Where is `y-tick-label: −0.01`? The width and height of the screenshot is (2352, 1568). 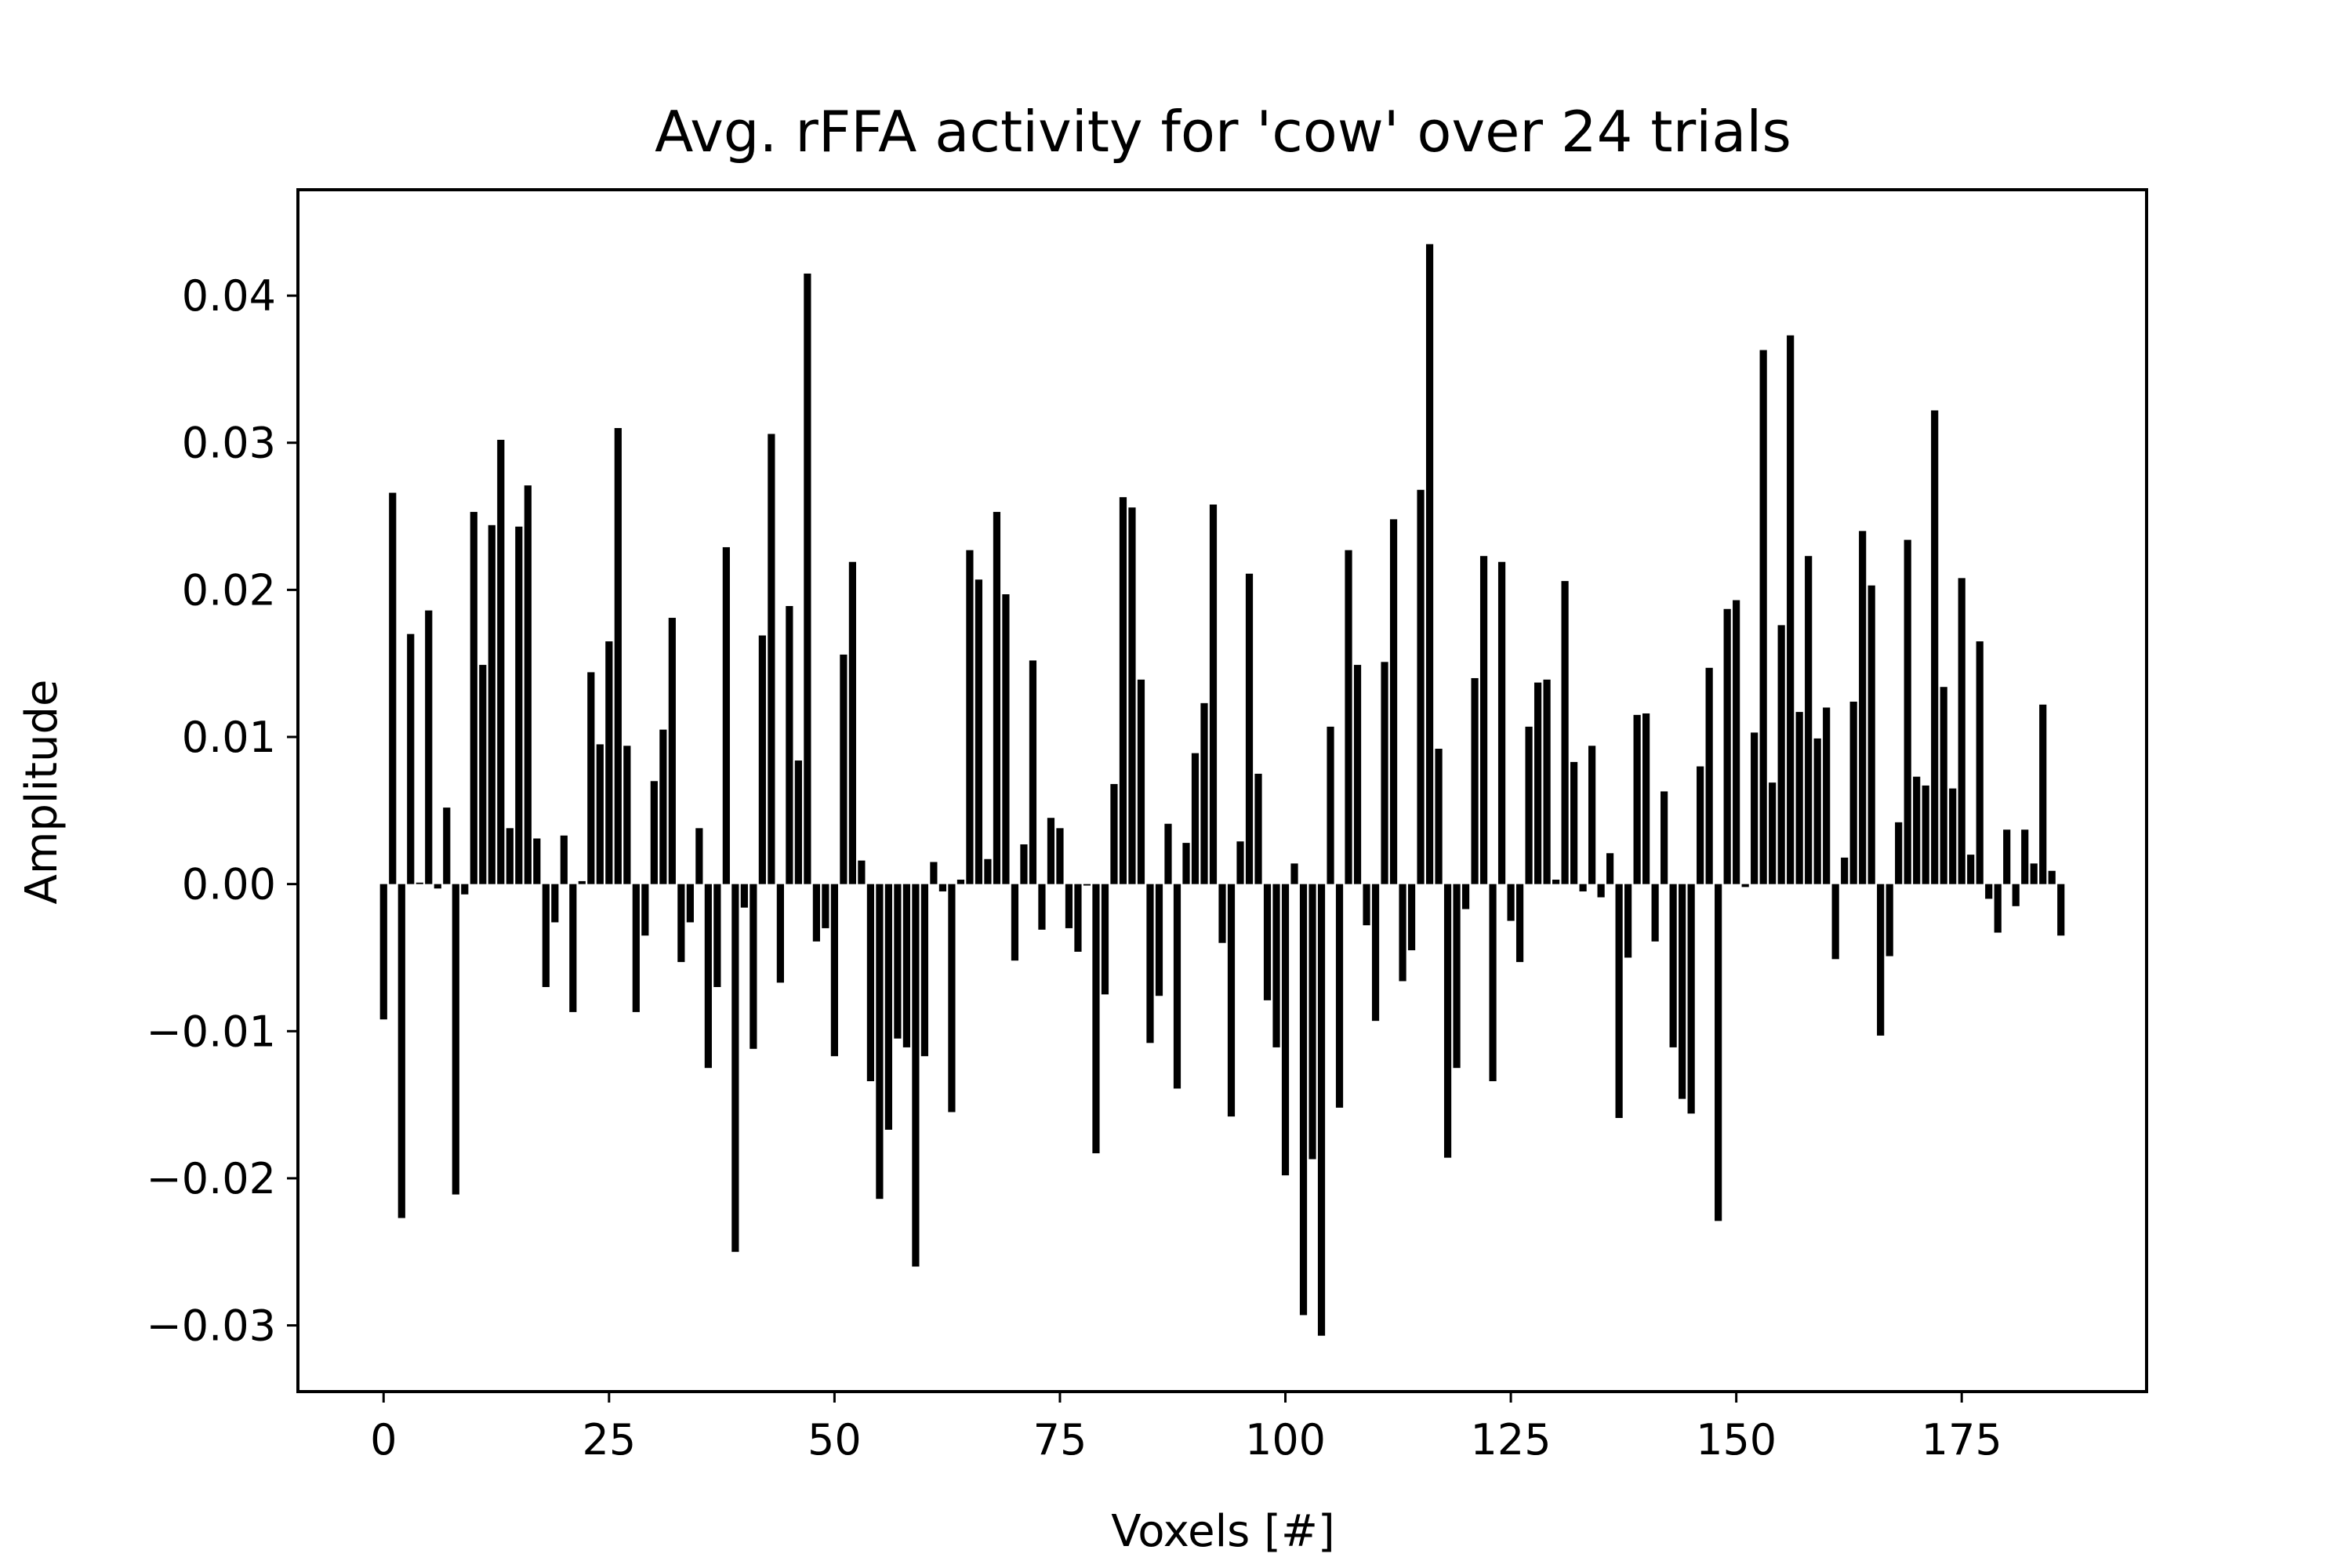 y-tick-label: −0.01 is located at coordinates (211, 1031).